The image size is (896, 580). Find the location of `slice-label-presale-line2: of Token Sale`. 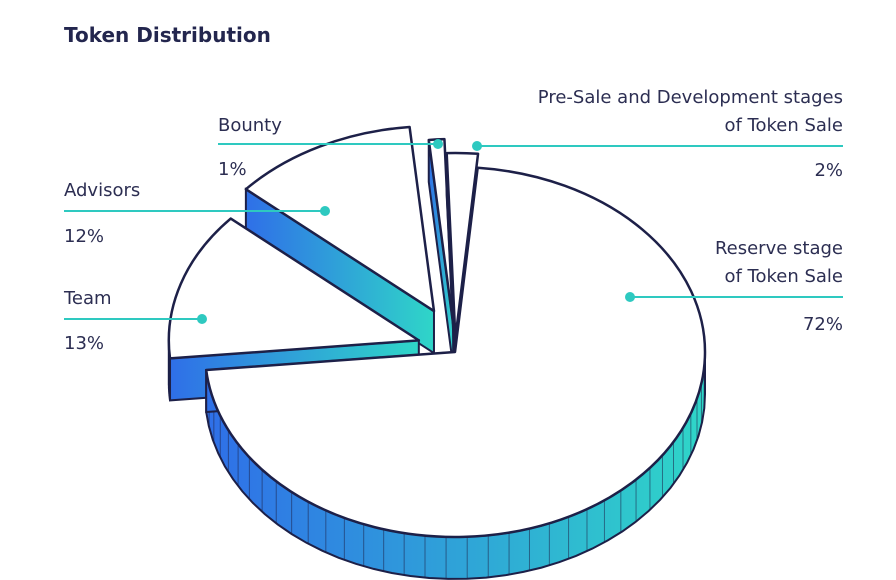

slice-label-presale-line2: of Token Sale is located at coordinates (783, 125).